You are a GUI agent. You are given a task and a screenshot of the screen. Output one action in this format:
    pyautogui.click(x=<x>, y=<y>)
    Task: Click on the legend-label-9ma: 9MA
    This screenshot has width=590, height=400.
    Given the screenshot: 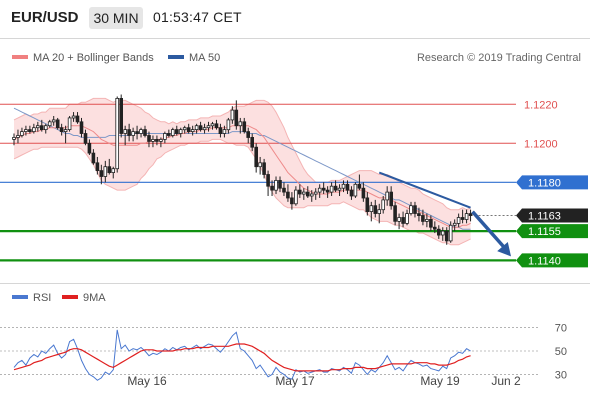 What is the action you would take?
    pyautogui.click(x=94, y=298)
    